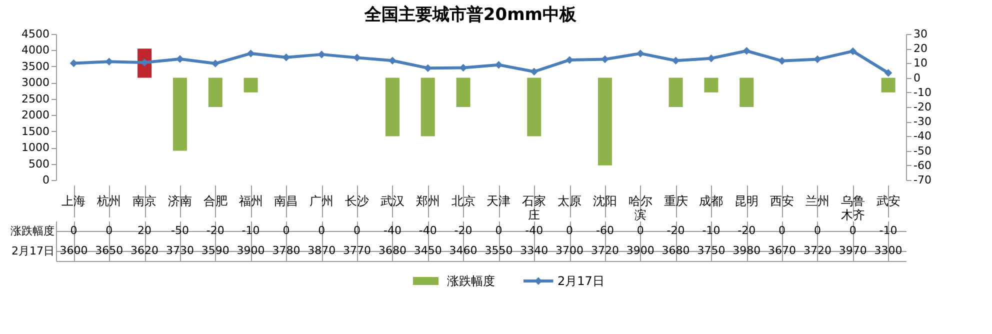 The height and width of the screenshot is (334, 992). Describe the element at coordinates (36, 115) in the screenshot. I see `y-tick-label: 2000` at that location.